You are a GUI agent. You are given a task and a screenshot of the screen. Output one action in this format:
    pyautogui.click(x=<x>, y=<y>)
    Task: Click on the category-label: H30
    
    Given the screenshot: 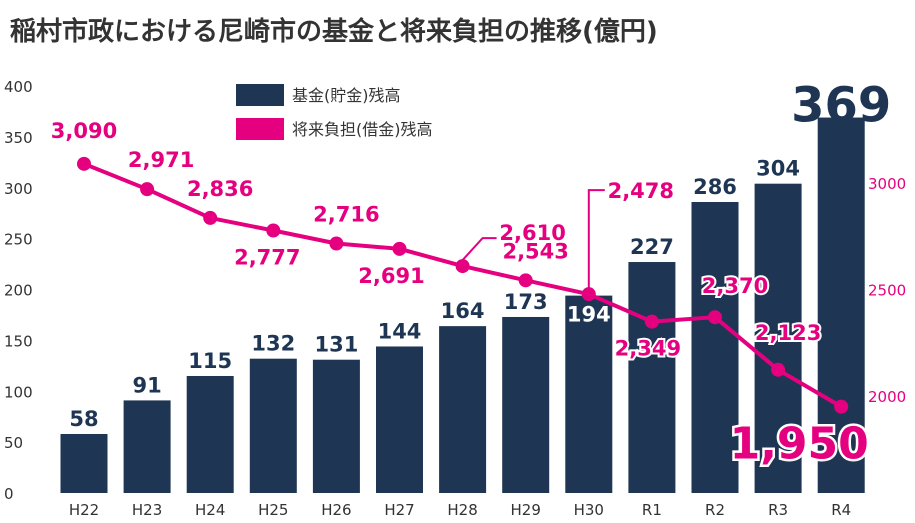 What is the action you would take?
    pyautogui.click(x=589, y=510)
    